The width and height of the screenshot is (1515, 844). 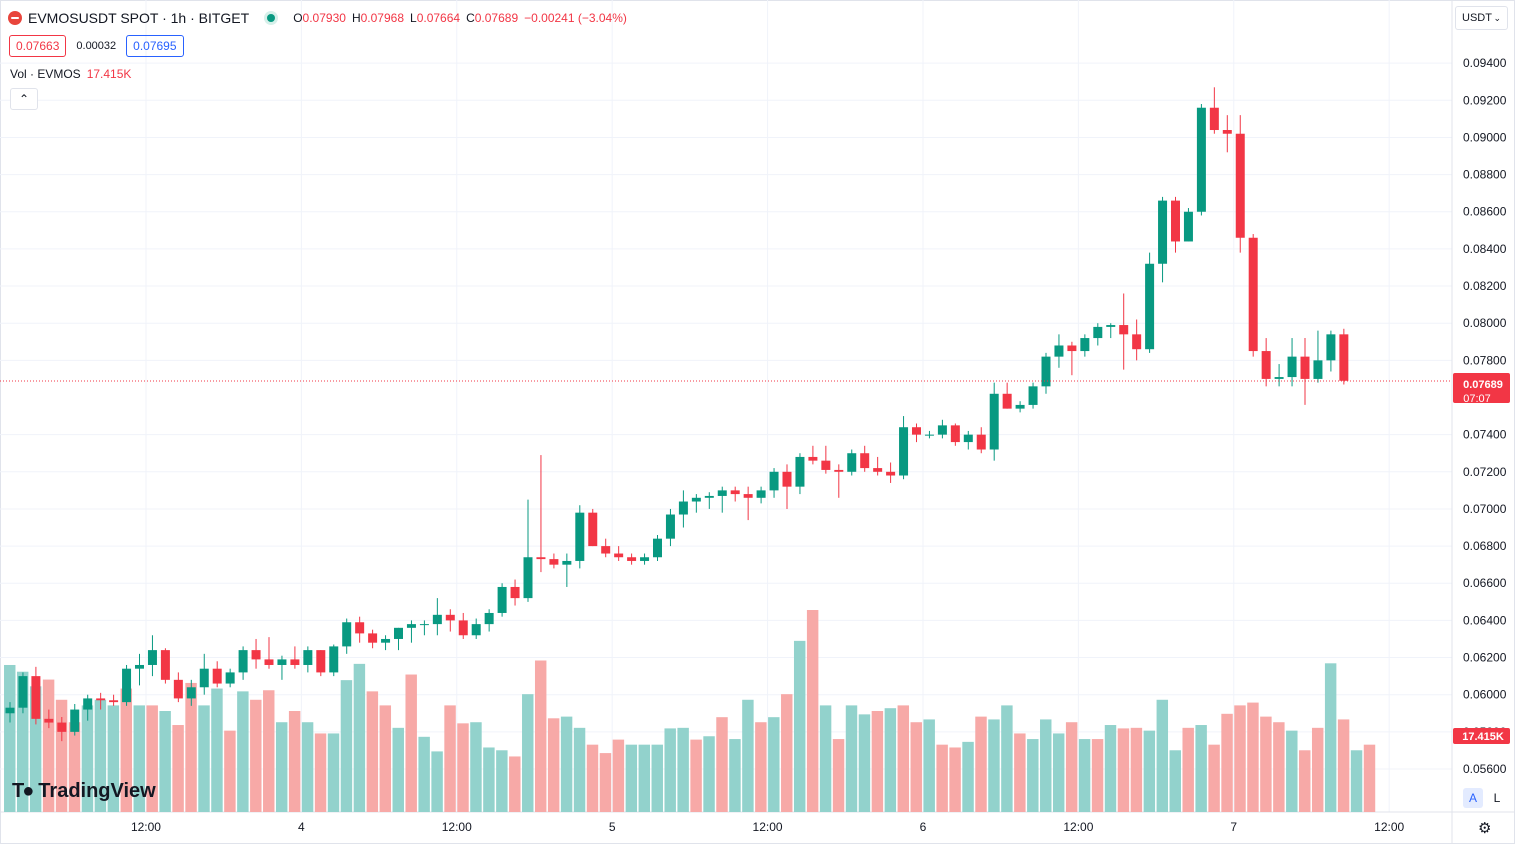 I want to click on tradingview-logo: T● TradingView, so click(x=84, y=791).